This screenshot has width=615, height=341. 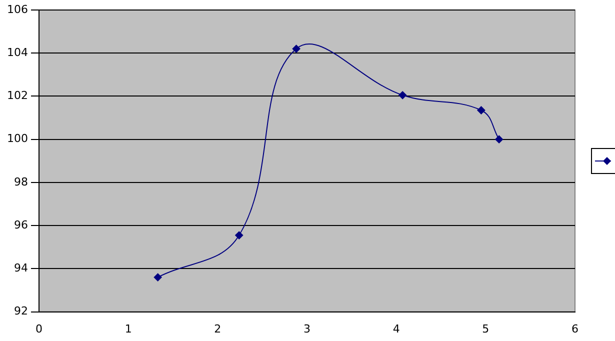 What do you see at coordinates (17, 9) in the screenshot?
I see `y-tick-label: 106` at bounding box center [17, 9].